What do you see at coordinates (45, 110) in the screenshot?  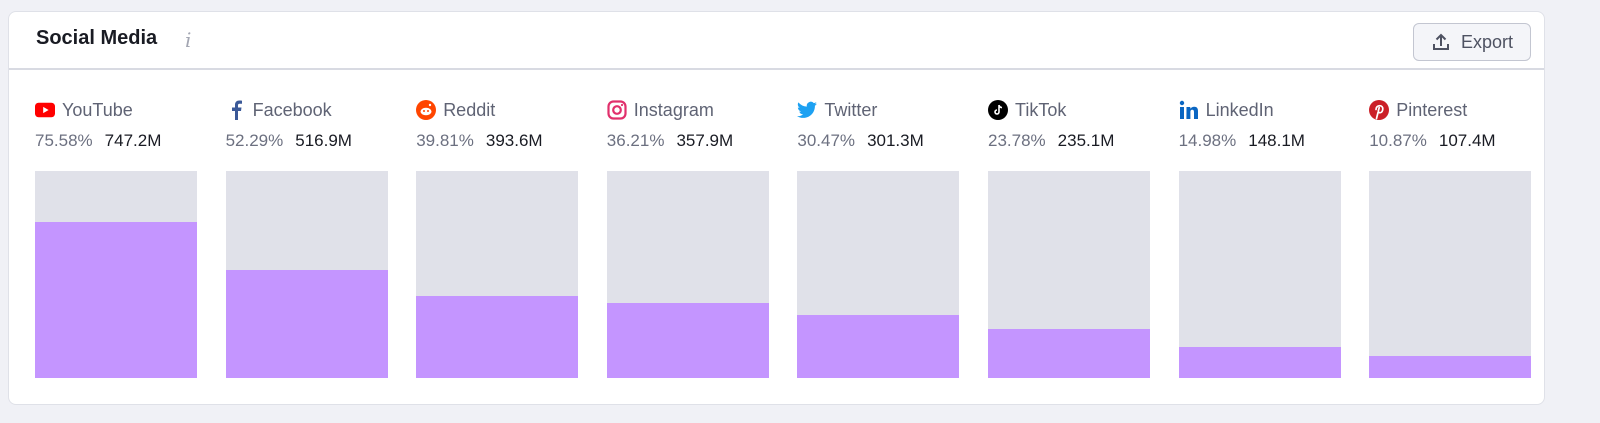 I see `youtube-icon` at bounding box center [45, 110].